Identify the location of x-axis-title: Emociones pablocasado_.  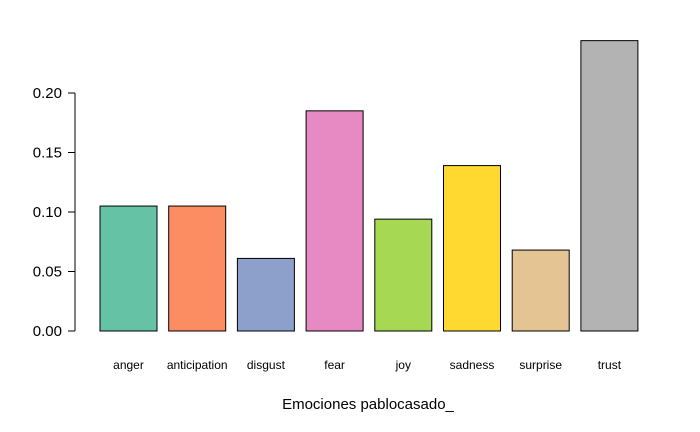
(368, 404).